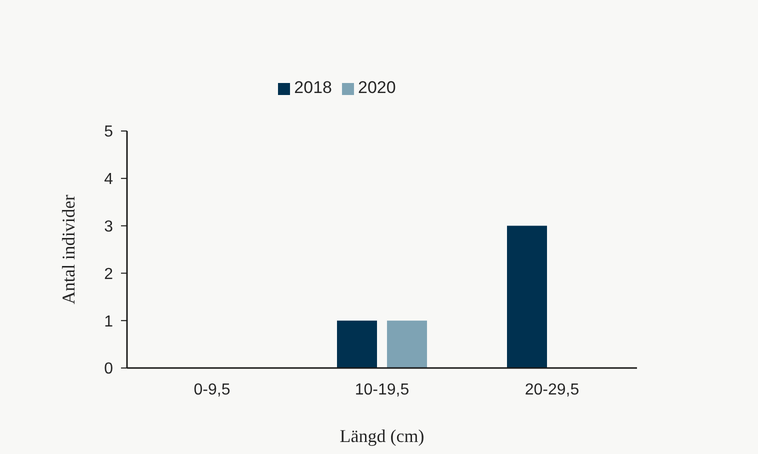 This screenshot has height=454, width=758. Describe the element at coordinates (552, 389) in the screenshot. I see `x-tick-label: 20-29,5` at that location.